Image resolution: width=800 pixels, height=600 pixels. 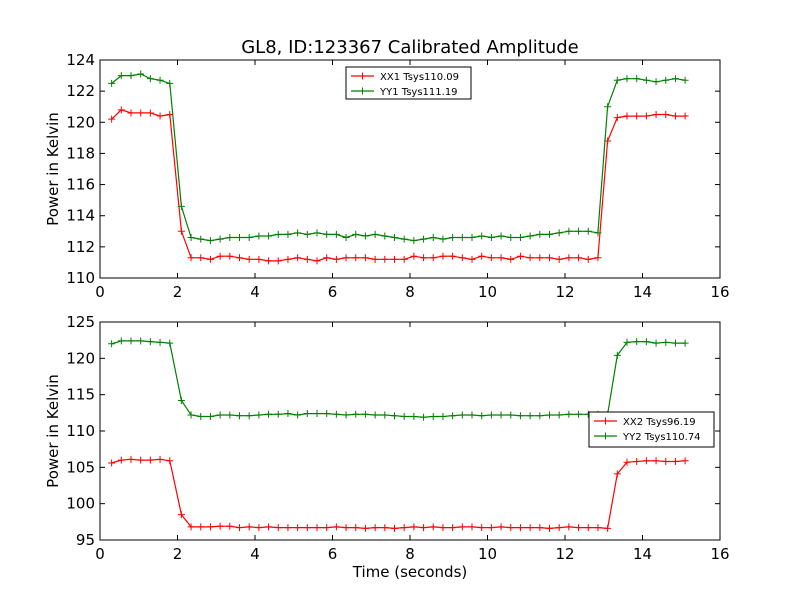 I want to click on x-tick-label: 16, so click(x=719, y=554).